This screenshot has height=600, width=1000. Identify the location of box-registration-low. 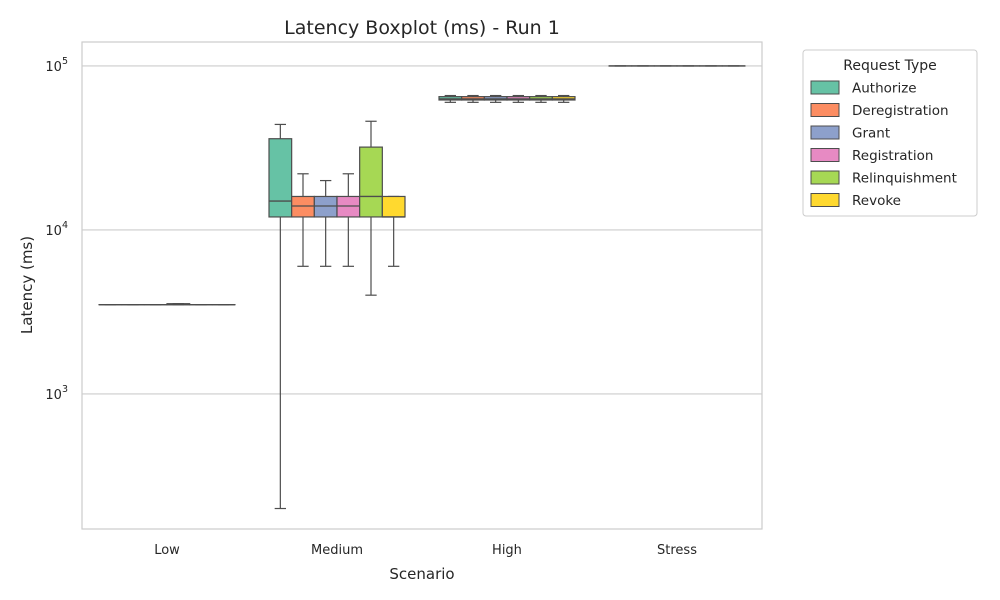
(178, 304).